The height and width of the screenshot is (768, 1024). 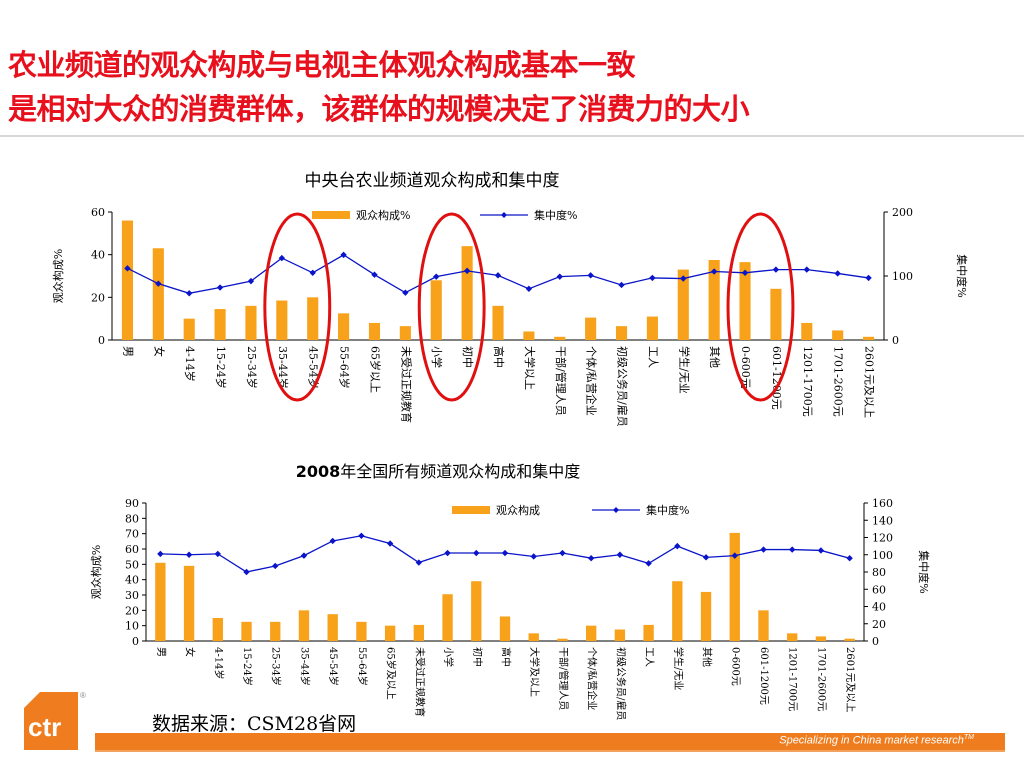 What do you see at coordinates (314, 367) in the screenshot?
I see `x-tick-label: 45-54岁` at bounding box center [314, 367].